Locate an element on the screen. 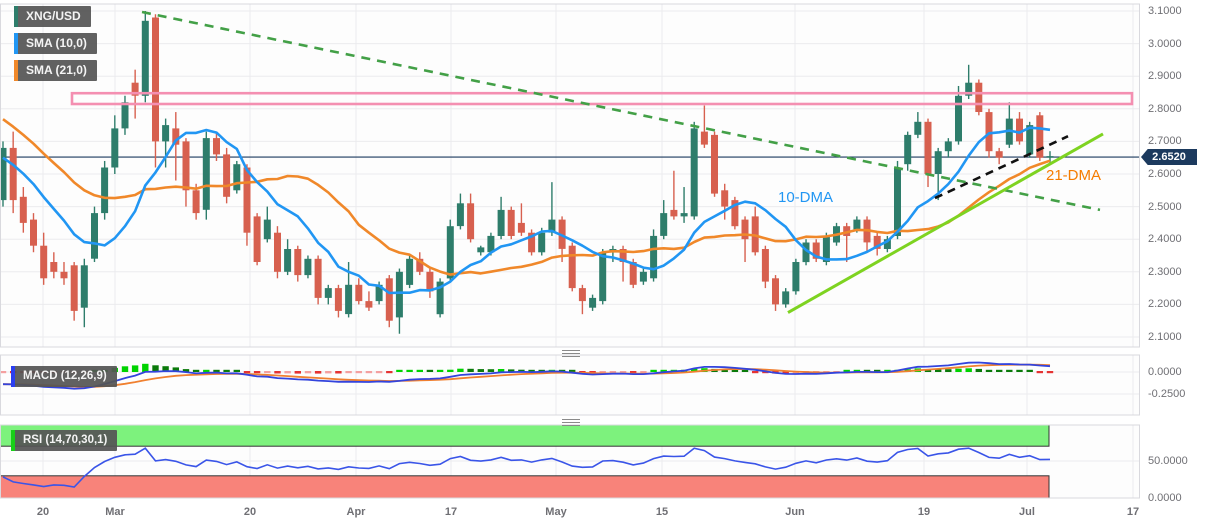 The image size is (1207, 526). legend-item-xng-usd: XNG/USD is located at coordinates (52, 16).